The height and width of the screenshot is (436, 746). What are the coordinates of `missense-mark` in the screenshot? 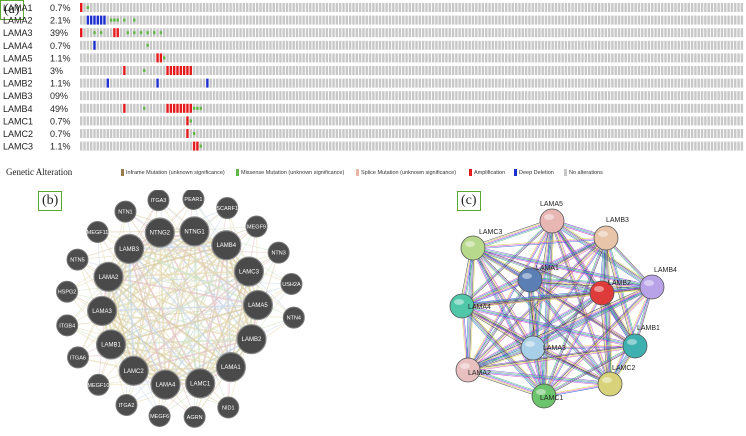 It's located at (124, 20).